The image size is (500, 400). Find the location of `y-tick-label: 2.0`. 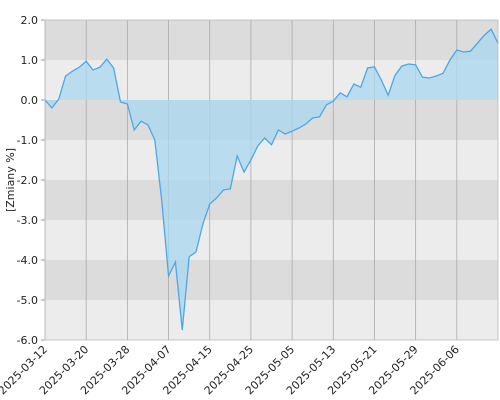

y-tick-label: 2.0 is located at coordinates (30, 20).